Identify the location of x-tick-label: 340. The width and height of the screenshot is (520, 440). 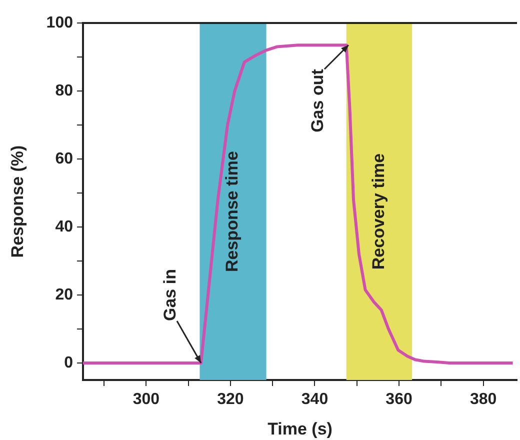
(314, 399).